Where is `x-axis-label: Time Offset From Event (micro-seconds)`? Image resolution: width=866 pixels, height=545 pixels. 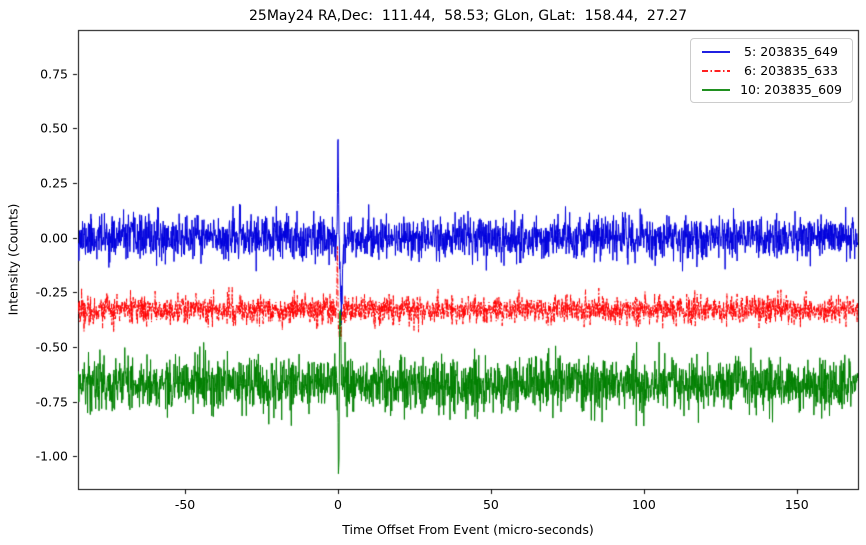 x-axis-label: Time Offset From Event (micro-seconds) is located at coordinates (468, 529).